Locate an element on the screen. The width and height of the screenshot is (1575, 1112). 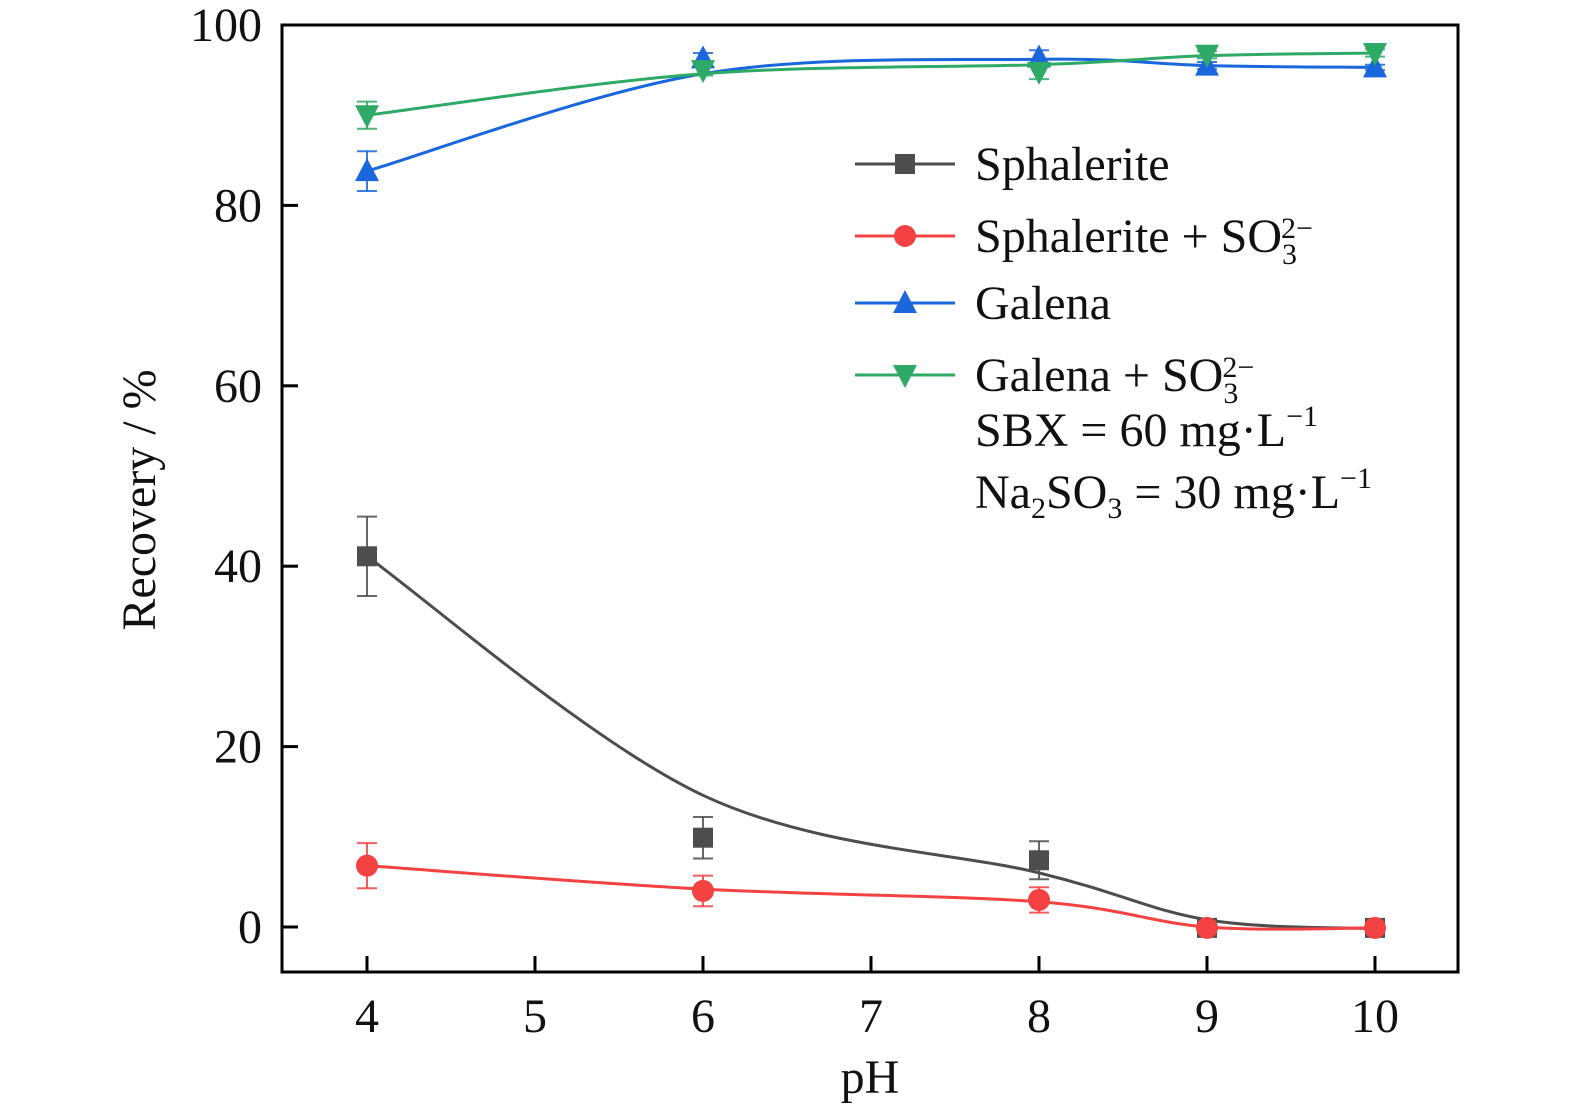
y-tick-label: 40 is located at coordinates (238, 566).